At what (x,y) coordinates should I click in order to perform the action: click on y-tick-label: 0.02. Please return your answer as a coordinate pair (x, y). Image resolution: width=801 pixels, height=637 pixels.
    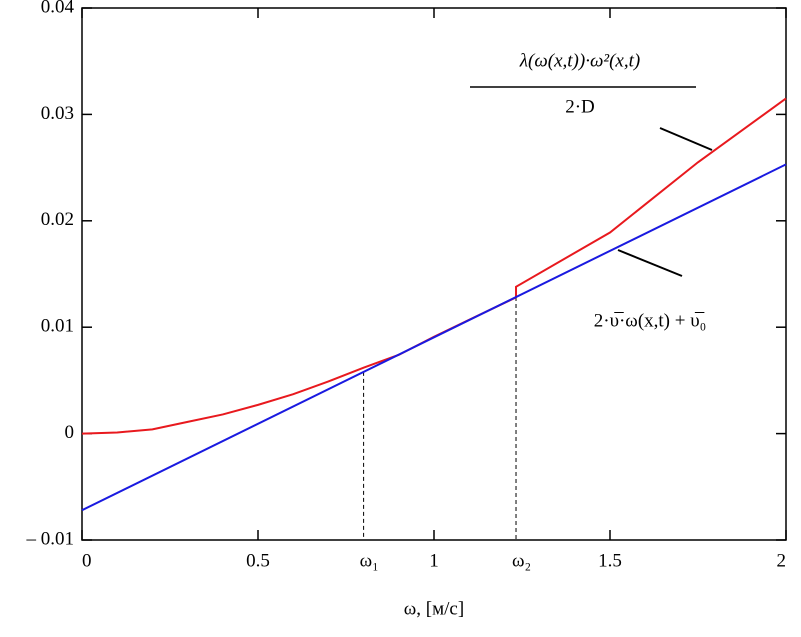
    Looking at the image, I should click on (57, 219).